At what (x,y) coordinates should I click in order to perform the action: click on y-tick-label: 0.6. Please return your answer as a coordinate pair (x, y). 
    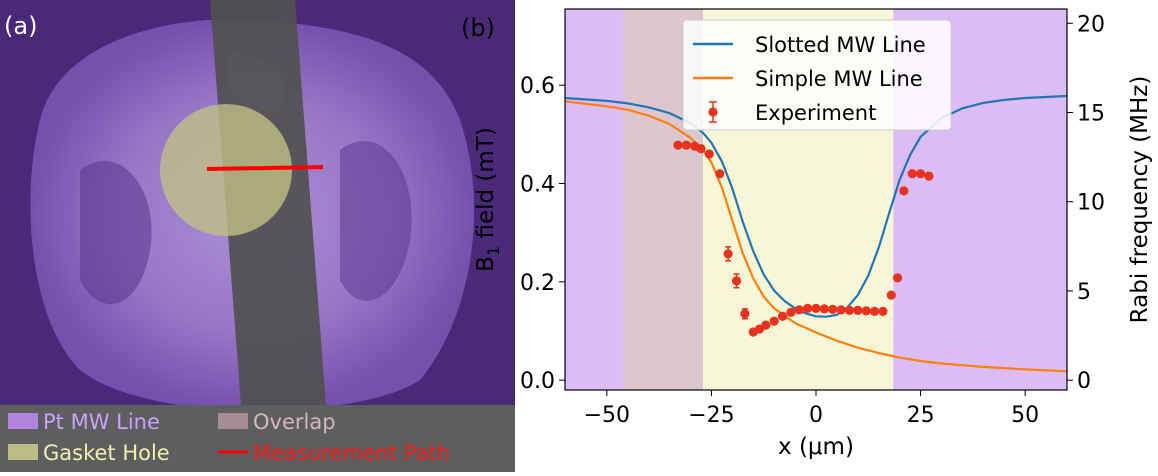
    Looking at the image, I should click on (537, 86).